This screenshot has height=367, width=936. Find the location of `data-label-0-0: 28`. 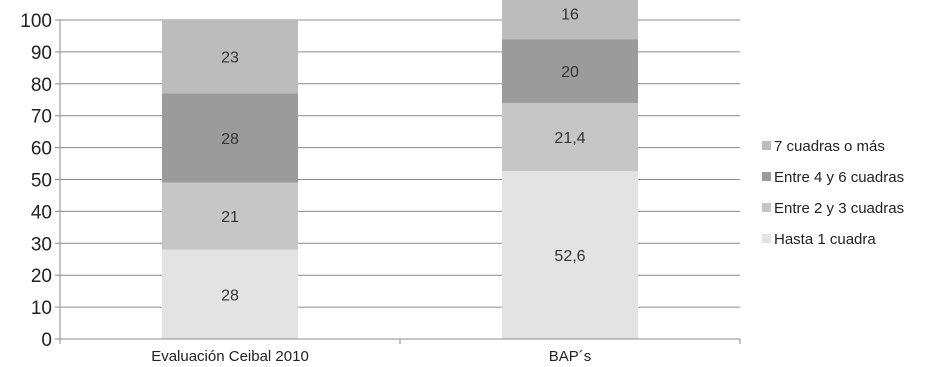

data-label-0-0: 28 is located at coordinates (230, 295).